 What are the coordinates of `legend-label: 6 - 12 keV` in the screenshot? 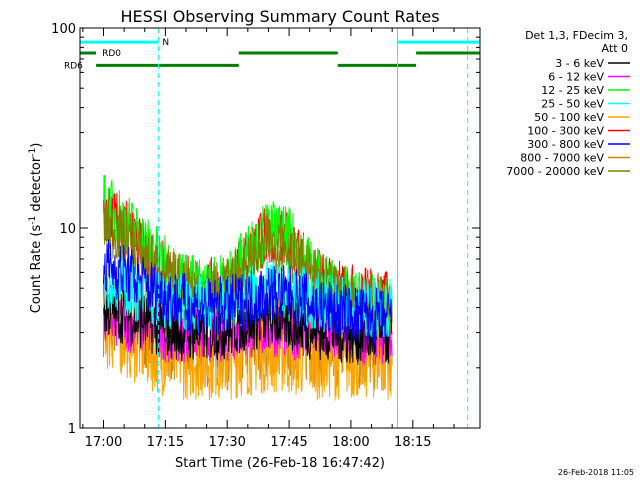 It's located at (576, 77).